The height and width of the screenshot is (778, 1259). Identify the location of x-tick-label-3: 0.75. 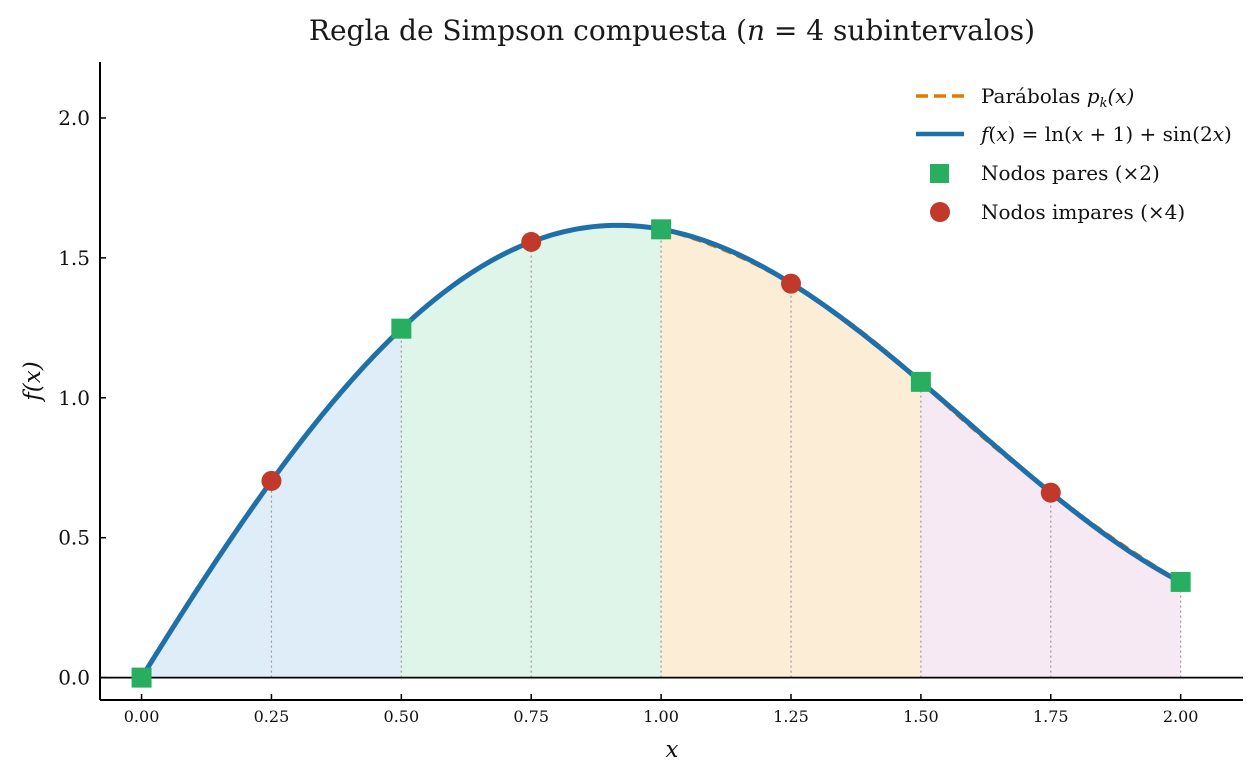
(531, 716).